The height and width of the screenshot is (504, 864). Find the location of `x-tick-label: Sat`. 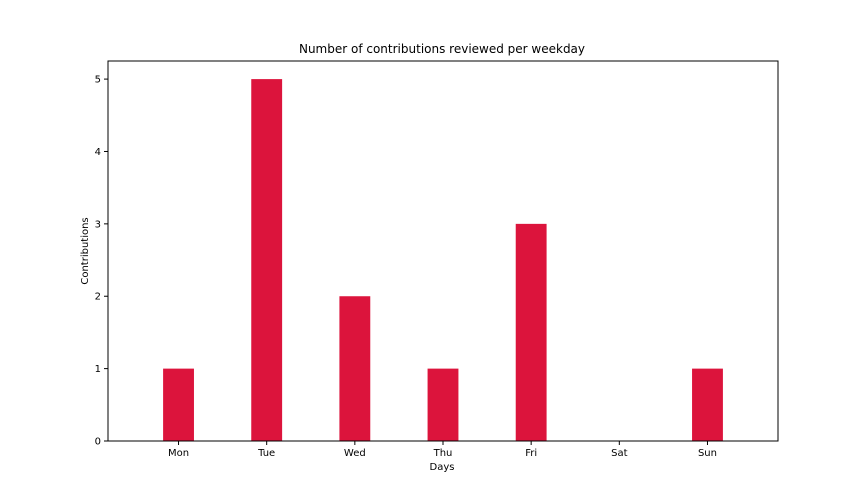

x-tick-label: Sat is located at coordinates (619, 453).